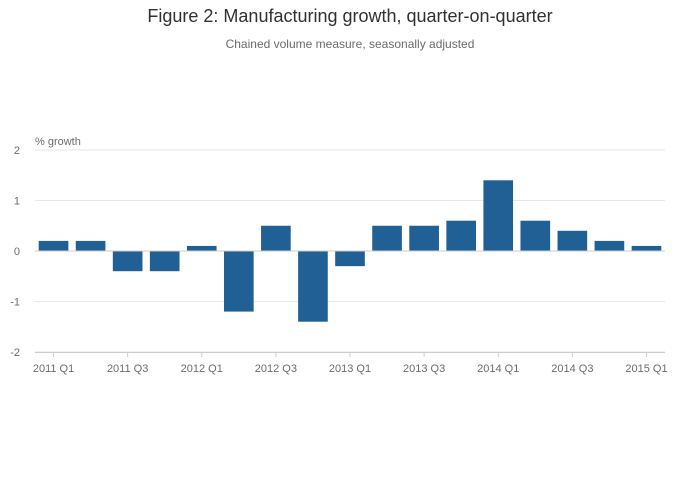  What do you see at coordinates (15, 303) in the screenshot?
I see `y-tick-label: -1` at bounding box center [15, 303].